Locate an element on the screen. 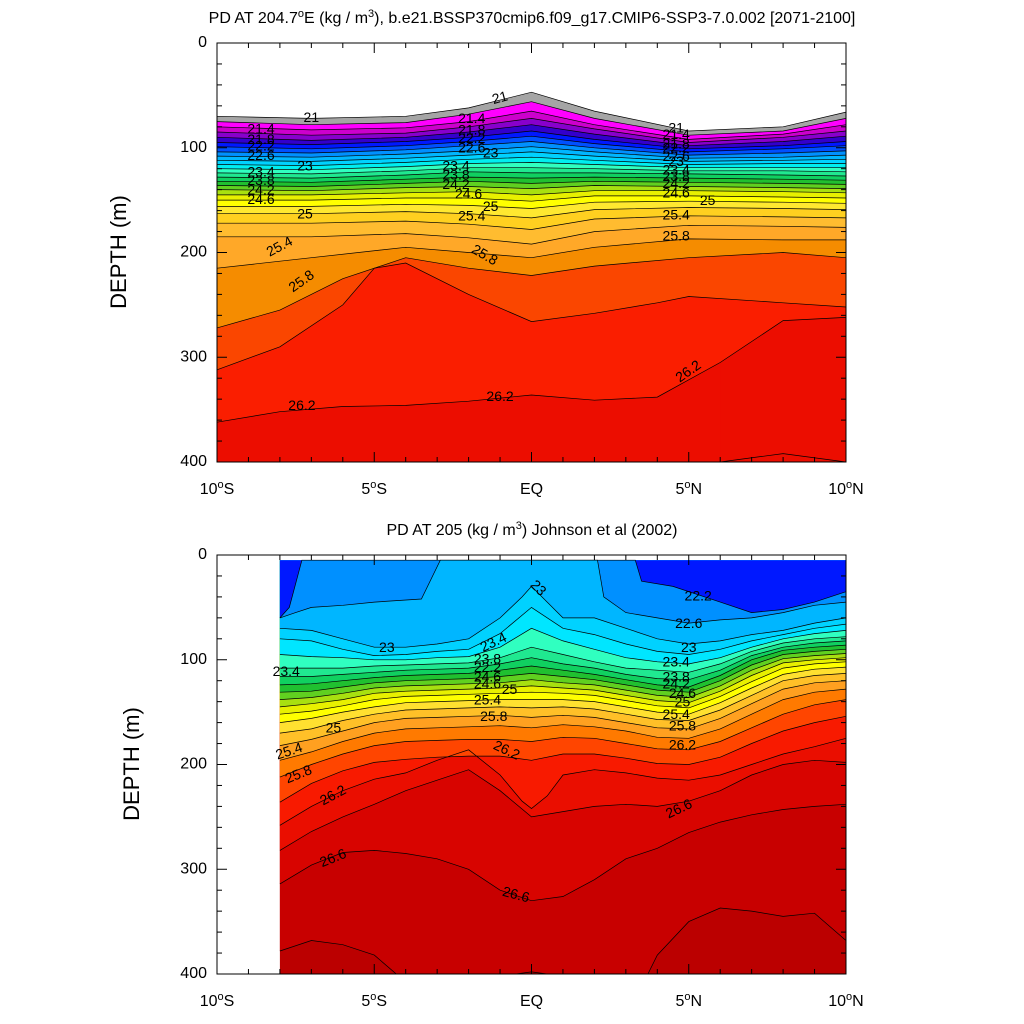 The height and width of the screenshot is (1024, 1024). contour-line-22.8 is located at coordinates (531, 156).